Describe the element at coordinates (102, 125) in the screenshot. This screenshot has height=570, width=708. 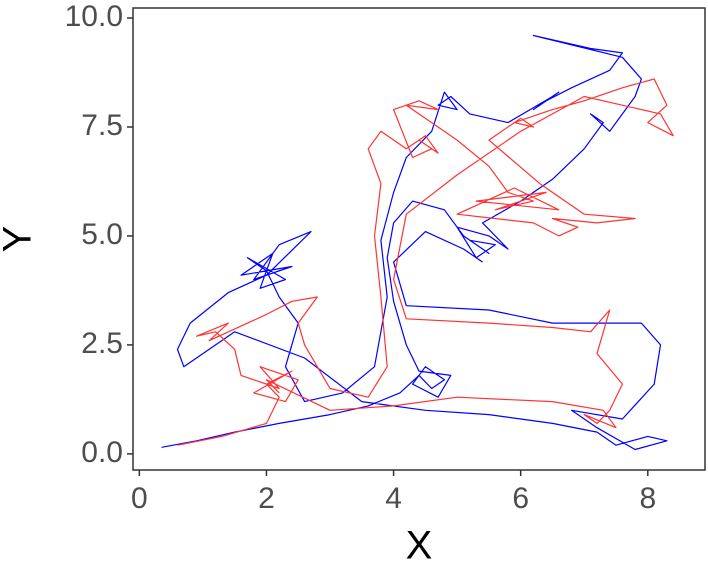
I see `y-tick-label: 7.5` at that location.